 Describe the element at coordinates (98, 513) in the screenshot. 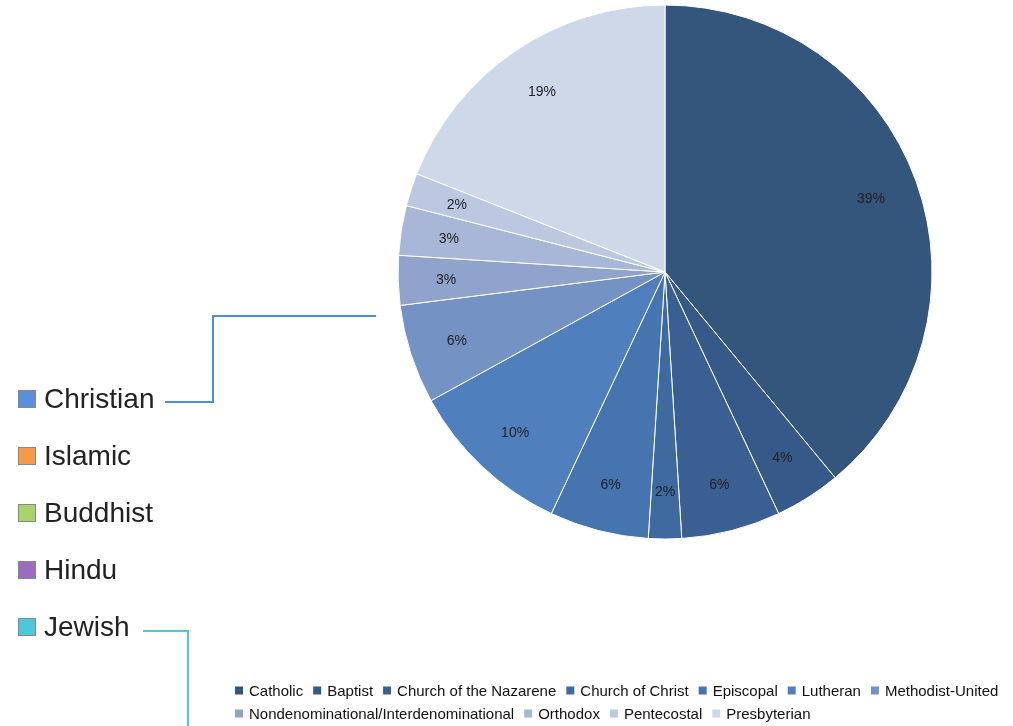

I see `text: Buddhist` at that location.